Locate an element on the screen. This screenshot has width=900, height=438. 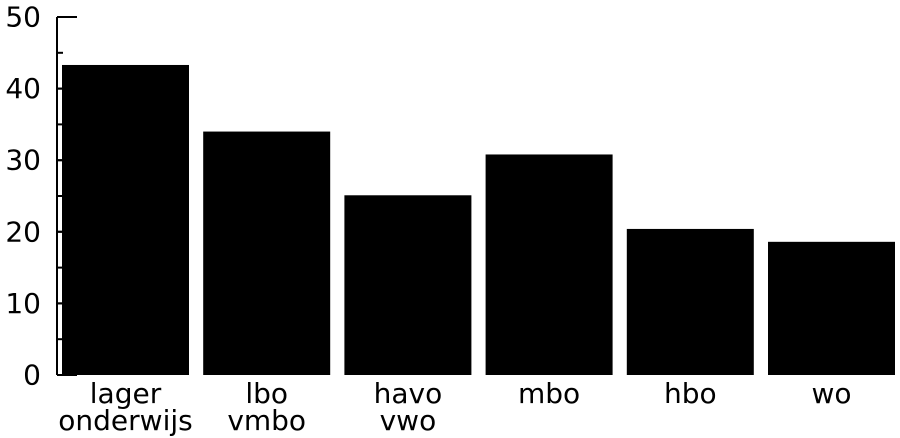
y-tick-label: 40 is located at coordinates (23, 88).